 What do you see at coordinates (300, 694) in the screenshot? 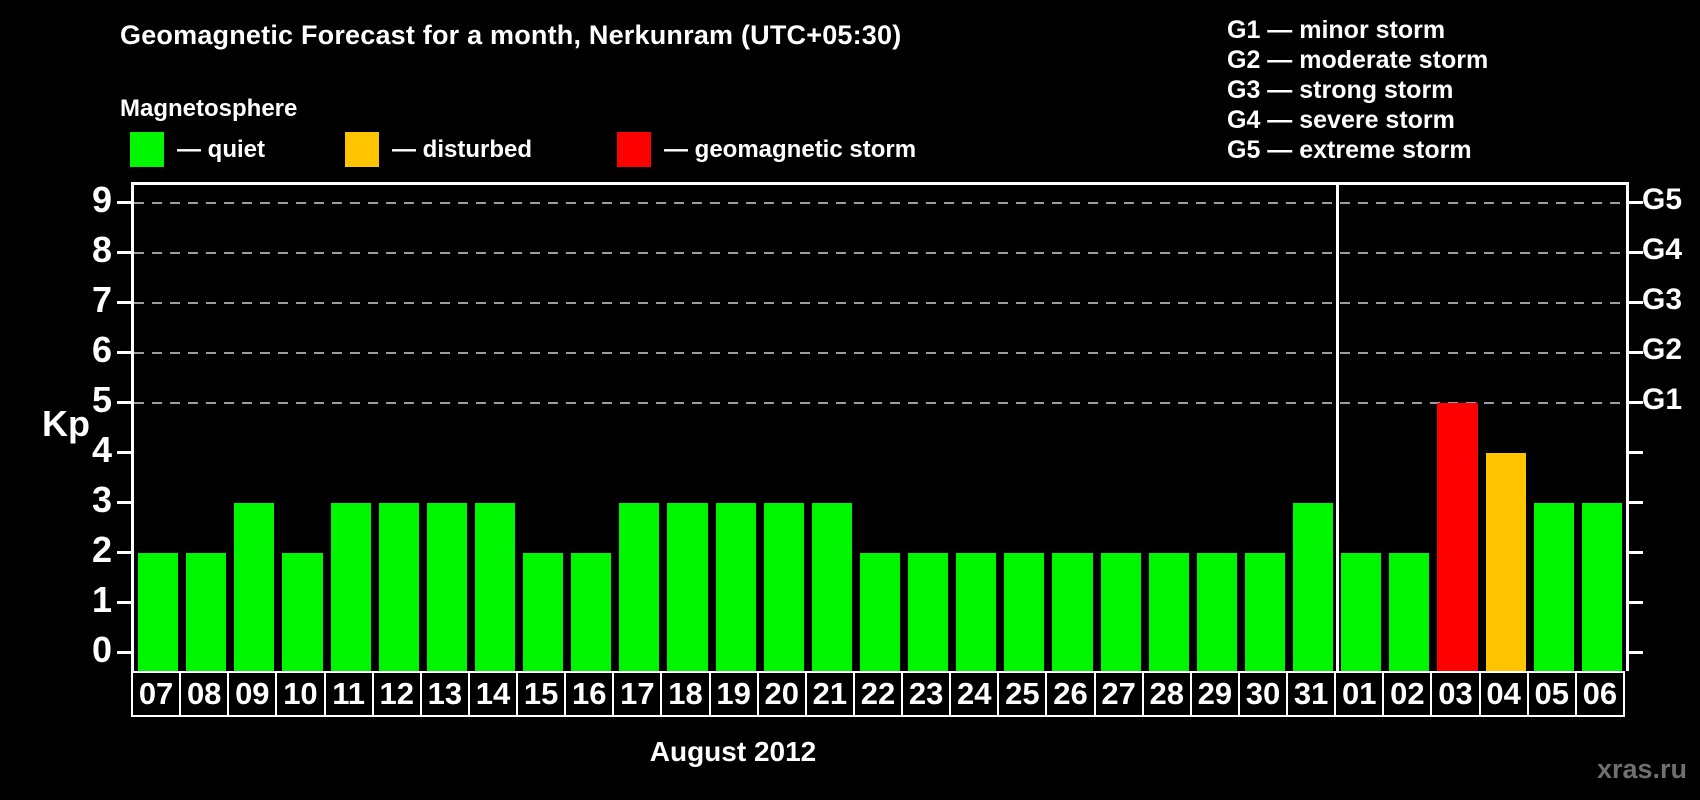
I see `day-label-cell-10: 10` at bounding box center [300, 694].